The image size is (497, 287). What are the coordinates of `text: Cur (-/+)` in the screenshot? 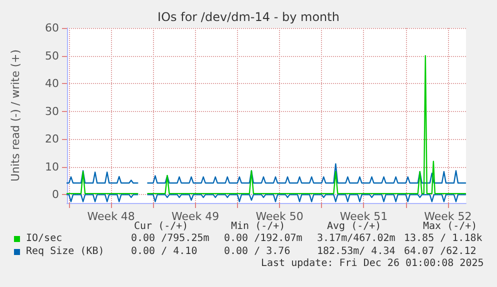 It's located at (161, 227).